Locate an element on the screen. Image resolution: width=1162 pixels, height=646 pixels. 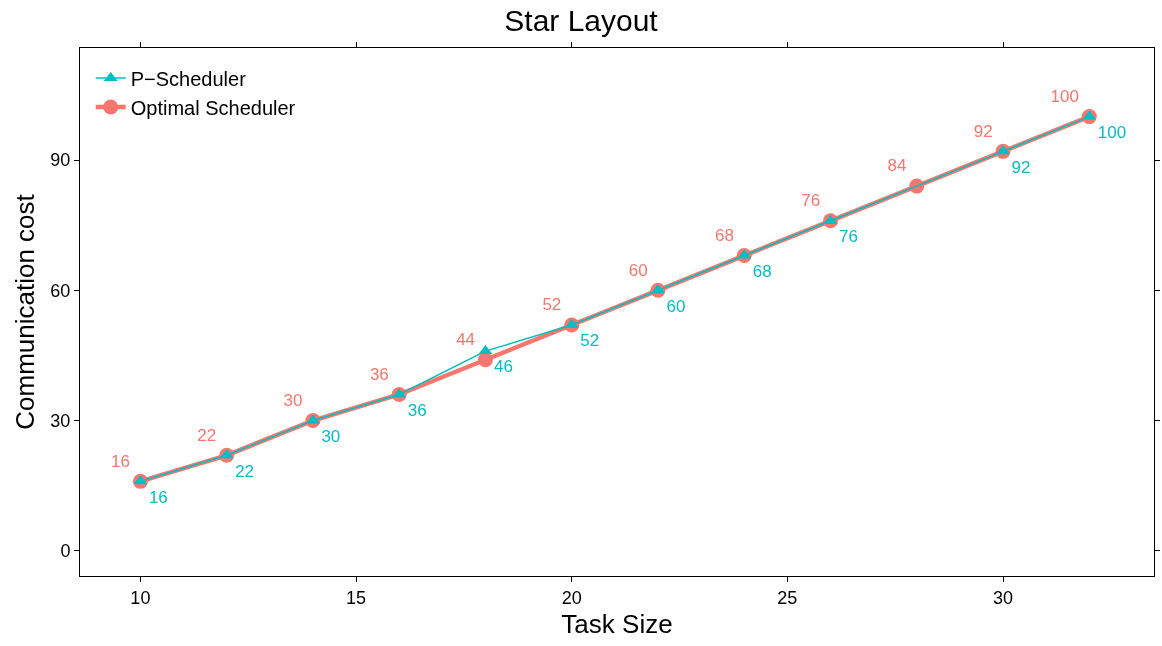
data-label: 44 is located at coordinates (466, 340).